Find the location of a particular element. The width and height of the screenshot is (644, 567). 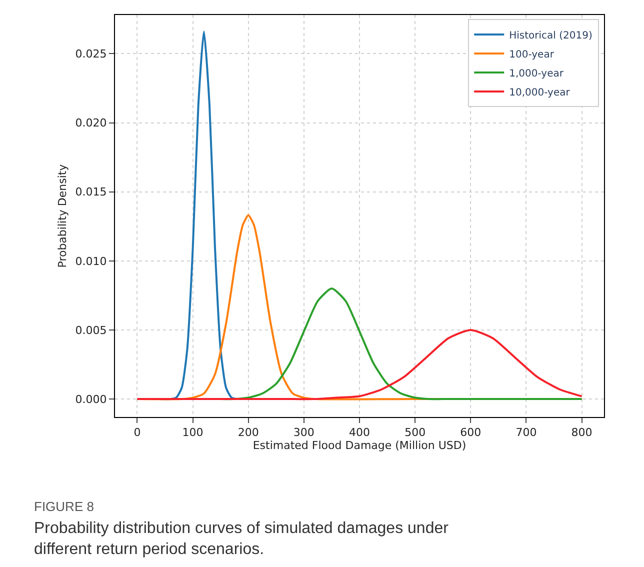

y-axis-title: Probability Density is located at coordinates (62, 216).